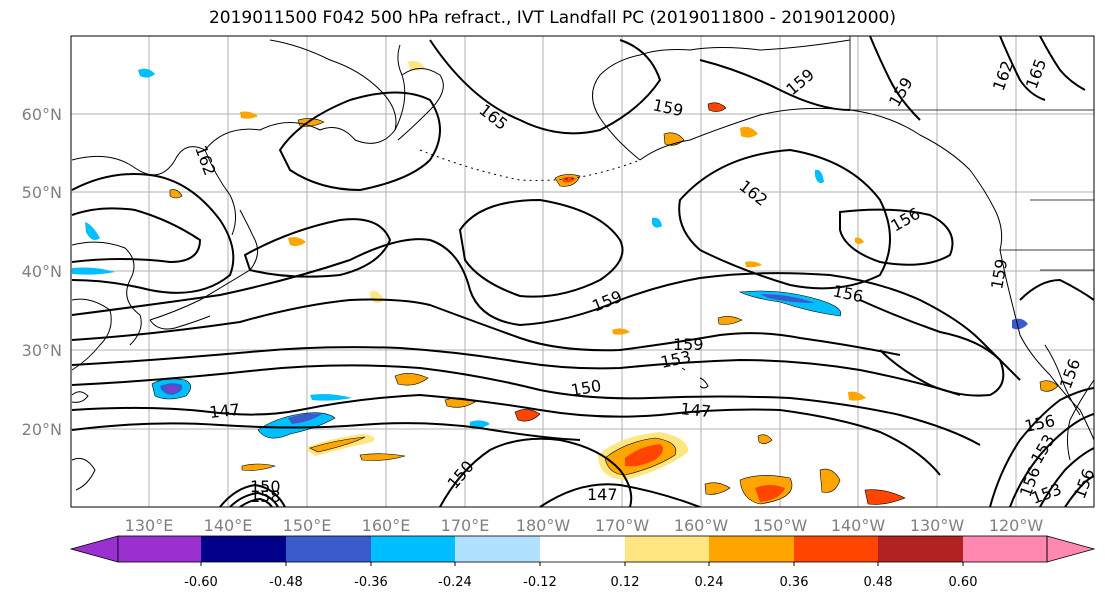 The image size is (1105, 601). I want to click on colorbar-tick-label: 0.36, so click(794, 582).